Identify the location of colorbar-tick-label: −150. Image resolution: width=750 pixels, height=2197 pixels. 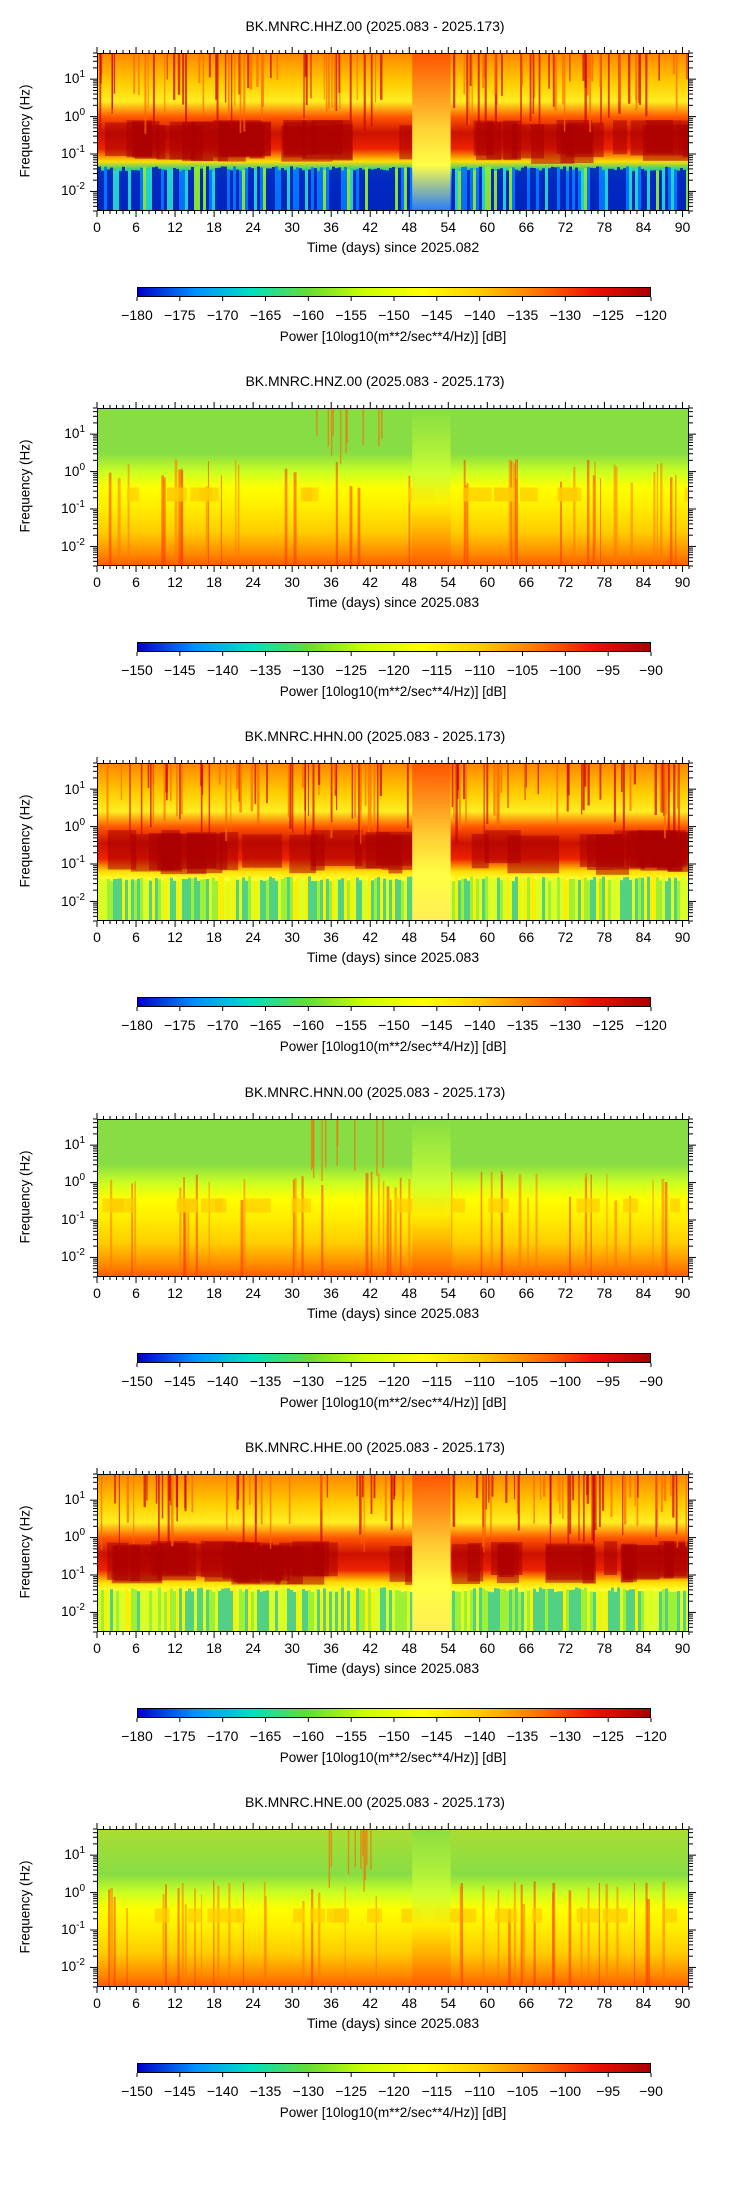
(137, 2091).